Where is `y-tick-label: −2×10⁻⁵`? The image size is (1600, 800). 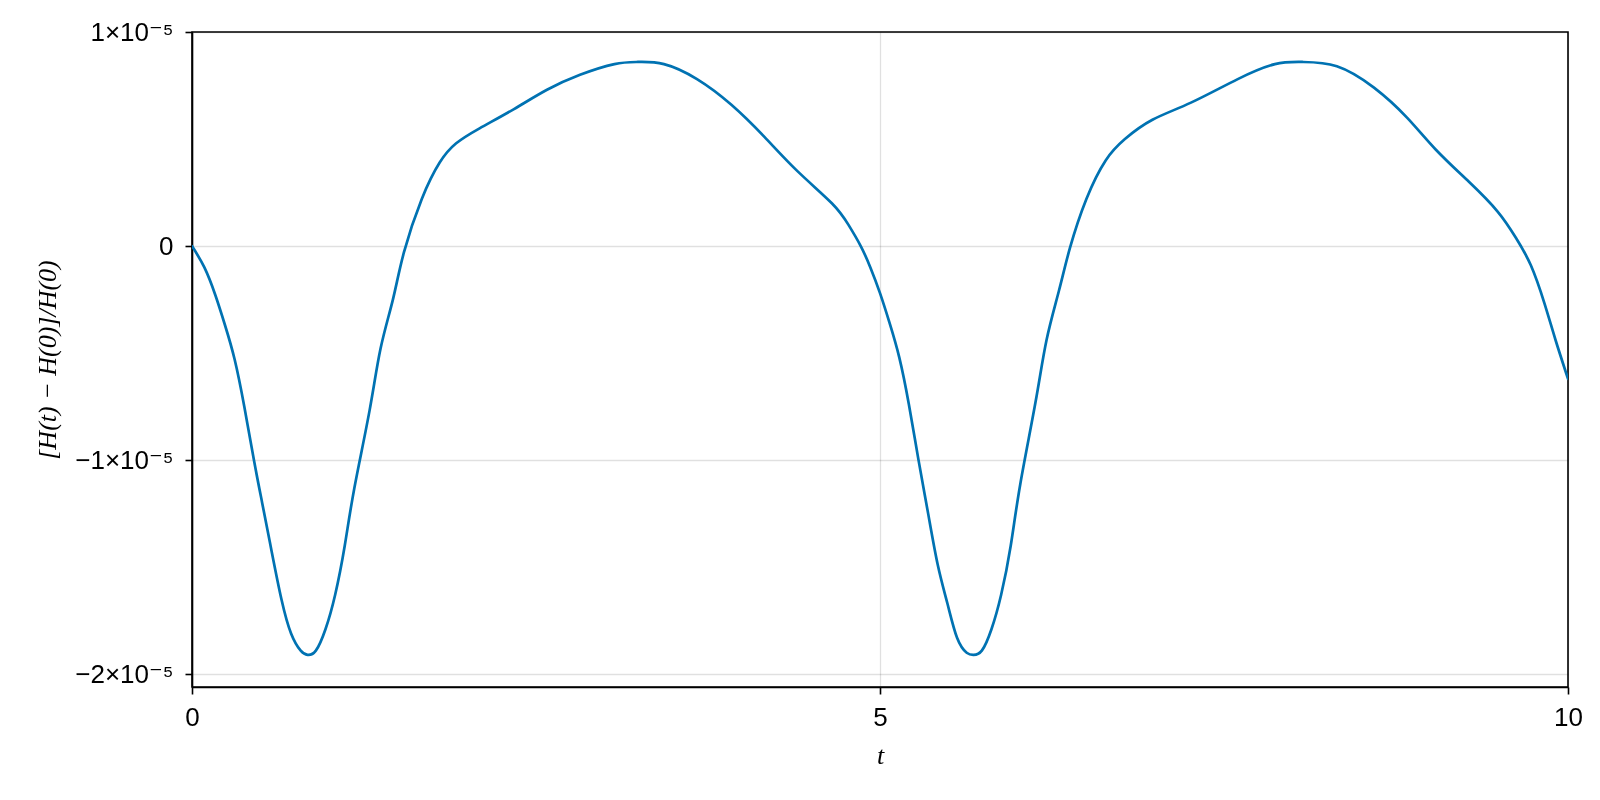
y-tick-label: −2×10⁻⁵ is located at coordinates (124, 673).